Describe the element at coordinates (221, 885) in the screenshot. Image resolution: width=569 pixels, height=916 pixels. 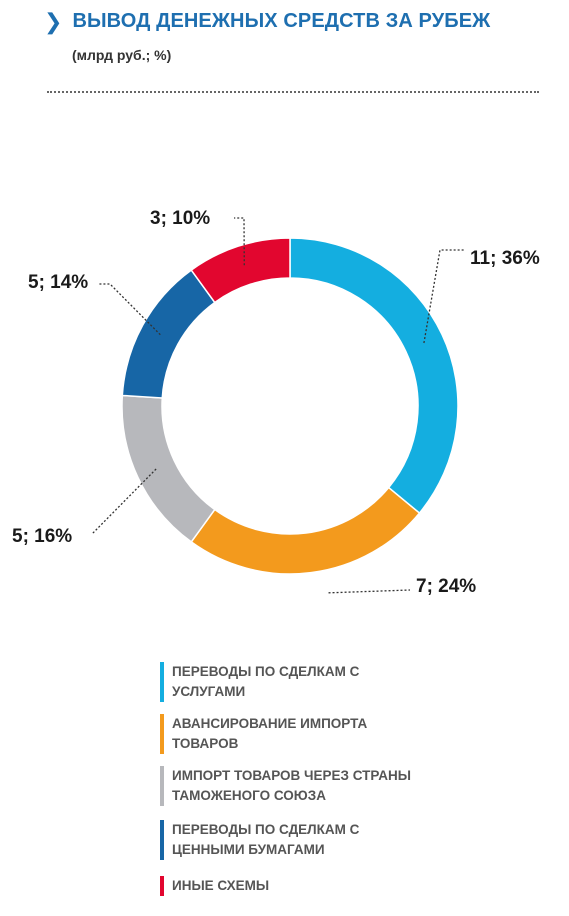
I see `legend-label: ИНЫЕ СХЕМЫ` at that location.